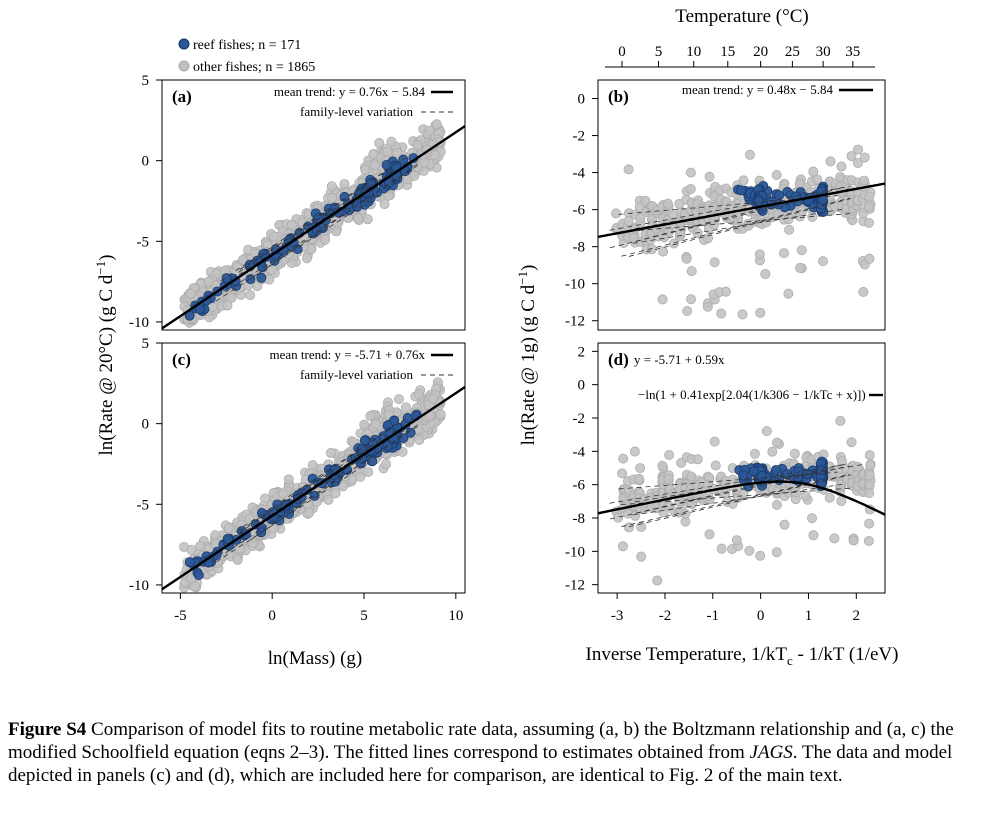 This screenshot has height=831, width=987. I want to click on panel-plot-area, so click(313, 485).